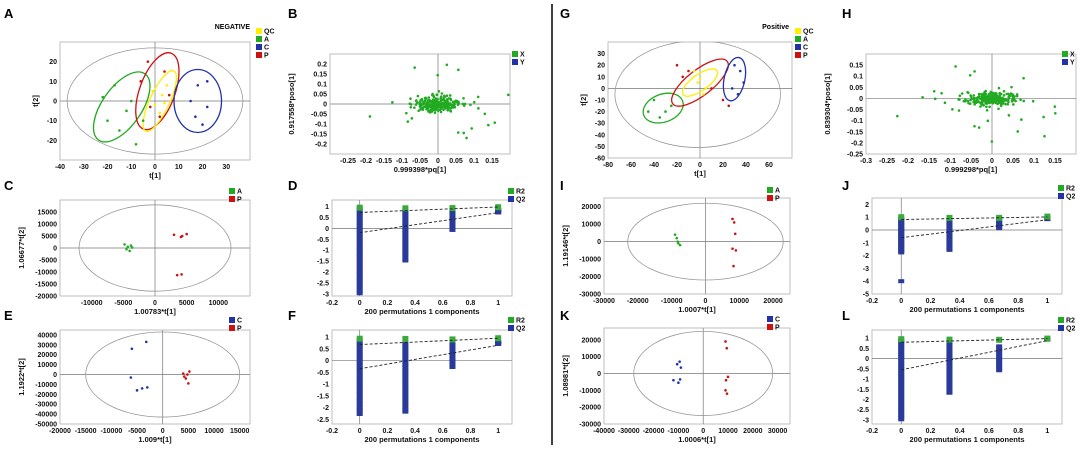  Describe the element at coordinates (565, 246) in the screenshot. I see `y-axis-label: 1.19146*t[2]` at that location.